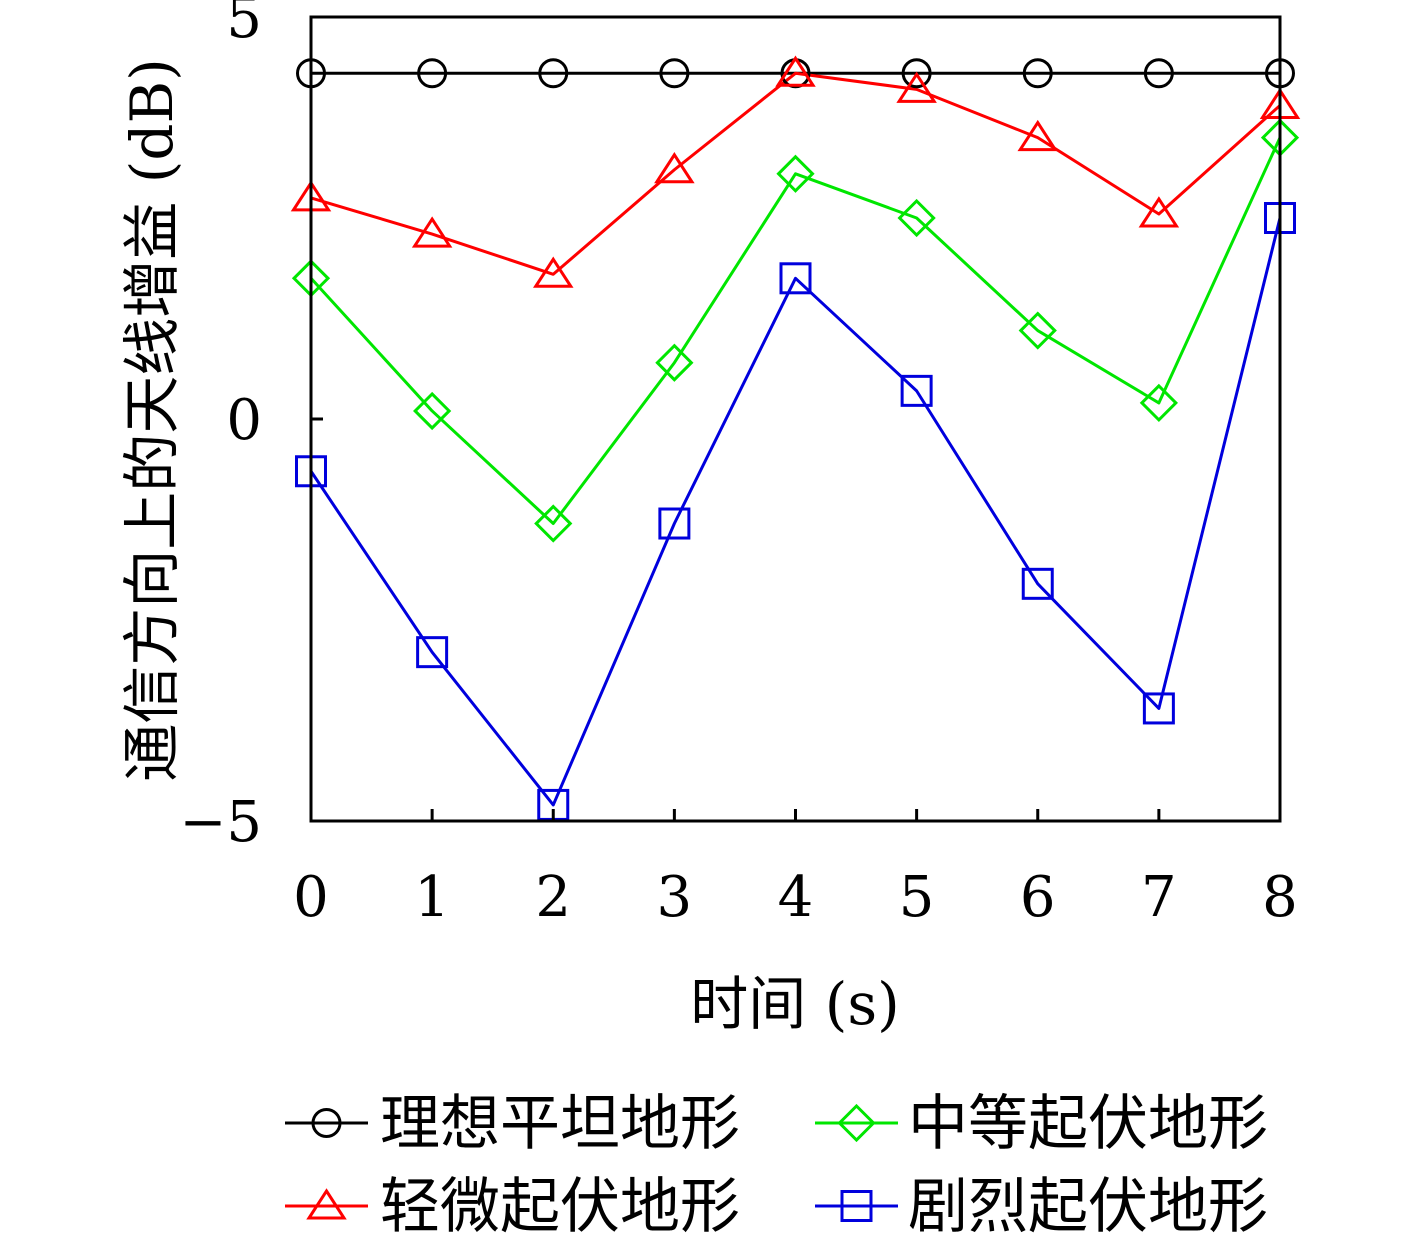 This screenshot has height=1240, width=1417. What do you see at coordinates (796, 897) in the screenshot?
I see `x-tick-label-4: 4` at bounding box center [796, 897].